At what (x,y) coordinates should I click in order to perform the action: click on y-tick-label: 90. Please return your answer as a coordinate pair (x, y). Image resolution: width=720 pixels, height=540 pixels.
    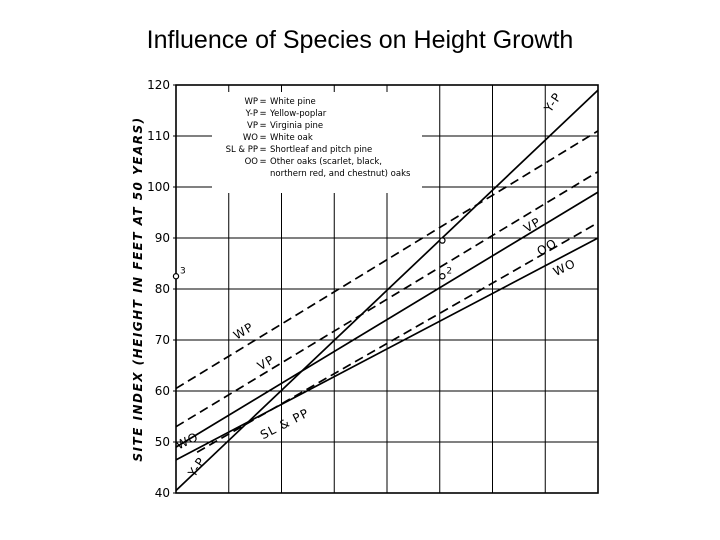
    Looking at the image, I should click on (162, 238).